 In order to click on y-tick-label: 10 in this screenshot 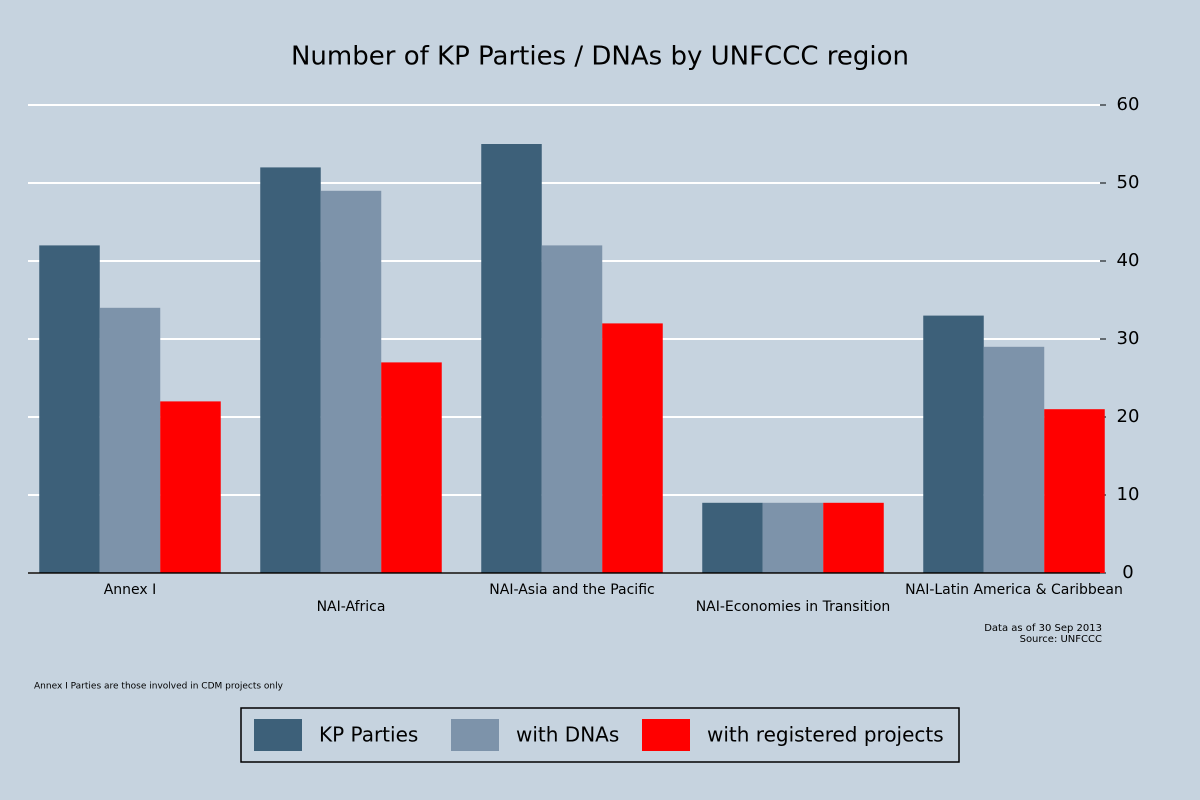, I will do `click(1128, 494)`.